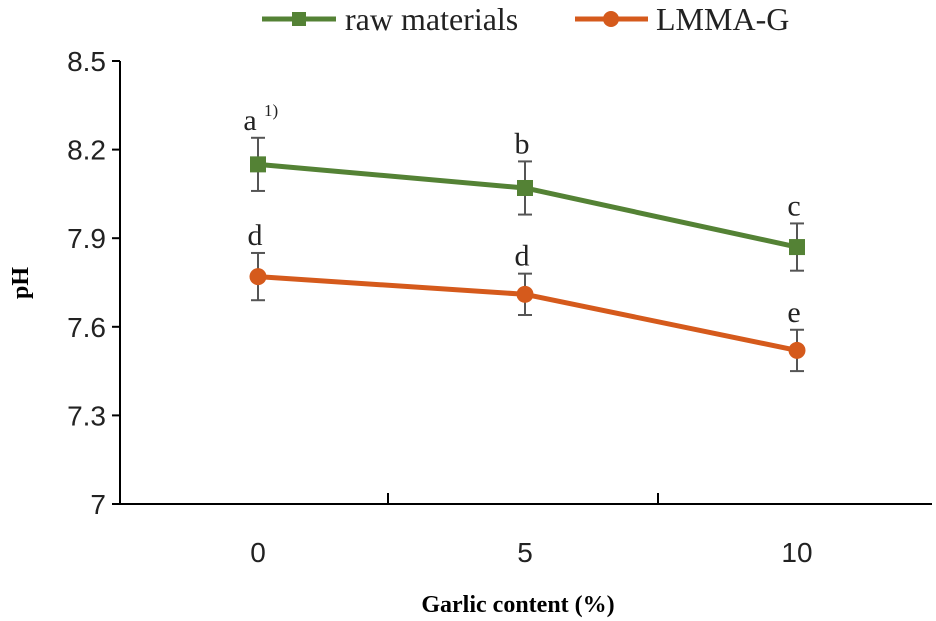 The image size is (936, 621). I want to click on legend: raw materials LMMA-G, so click(525, 19).